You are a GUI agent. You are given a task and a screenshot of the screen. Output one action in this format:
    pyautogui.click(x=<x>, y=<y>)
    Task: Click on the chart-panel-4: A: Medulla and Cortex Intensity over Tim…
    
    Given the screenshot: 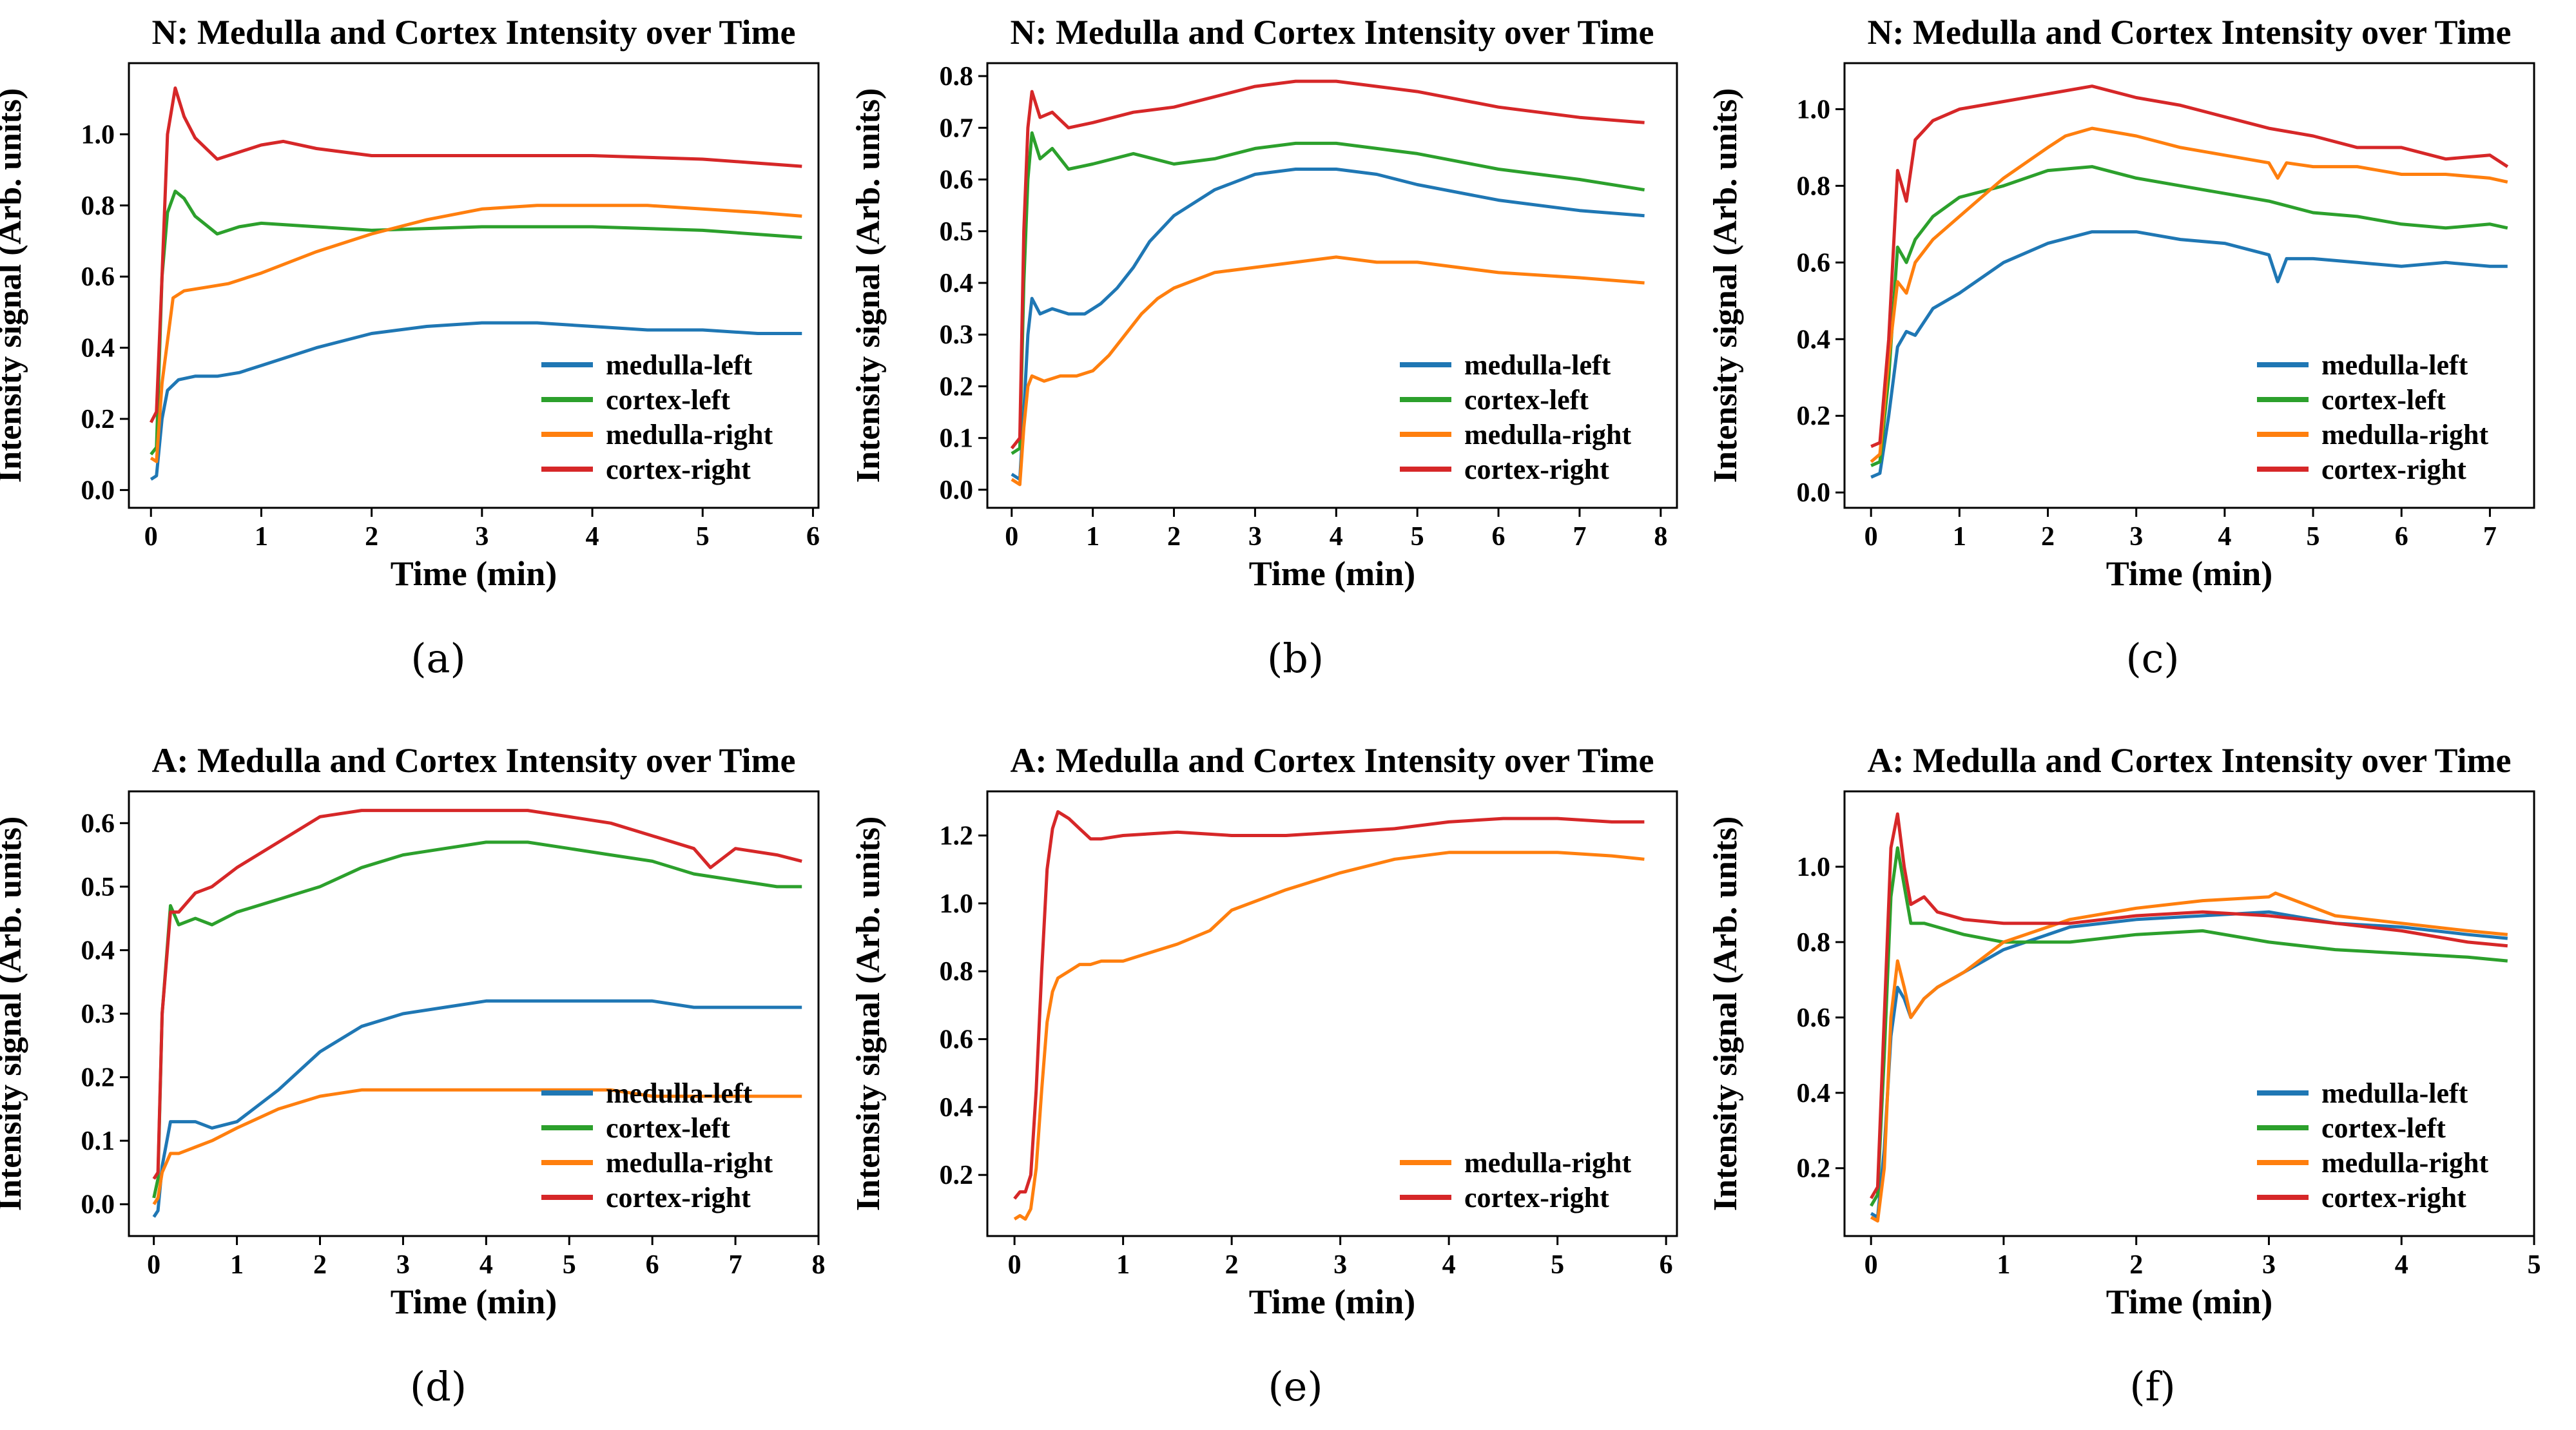 What is the action you would take?
    pyautogui.click(x=413, y=1031)
    